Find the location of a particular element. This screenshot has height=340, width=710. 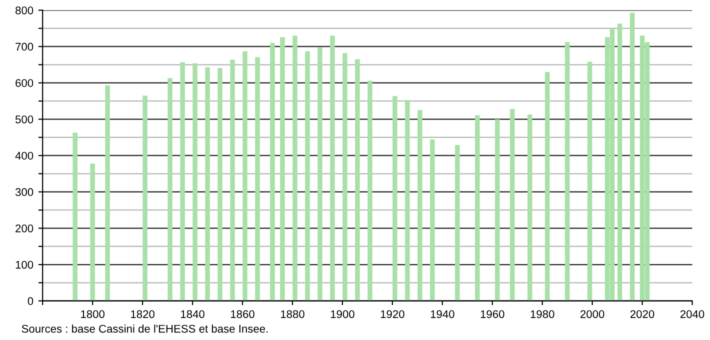

y-tick-label: 0 is located at coordinates (31, 301).